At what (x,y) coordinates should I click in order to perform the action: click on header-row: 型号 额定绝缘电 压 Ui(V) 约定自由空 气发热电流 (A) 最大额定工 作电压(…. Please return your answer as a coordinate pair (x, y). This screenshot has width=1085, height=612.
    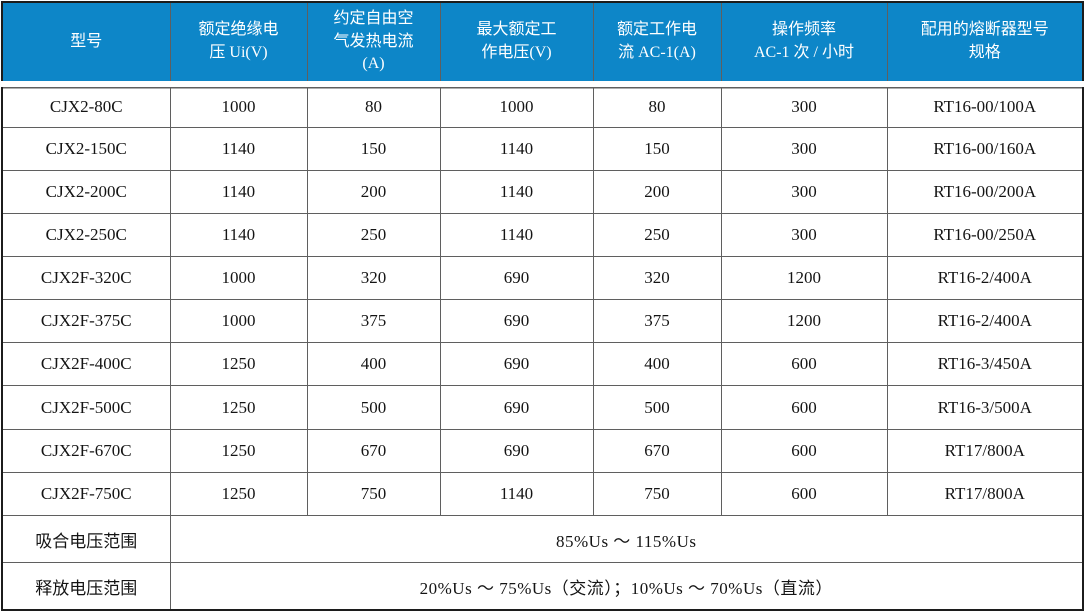
    Looking at the image, I should click on (542, 44).